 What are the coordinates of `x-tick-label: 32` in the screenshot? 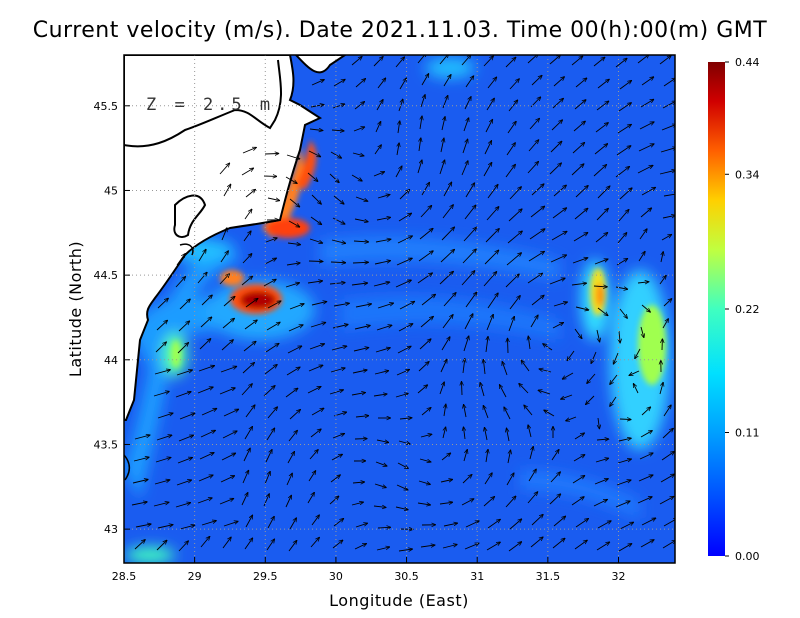 It's located at (618, 576).